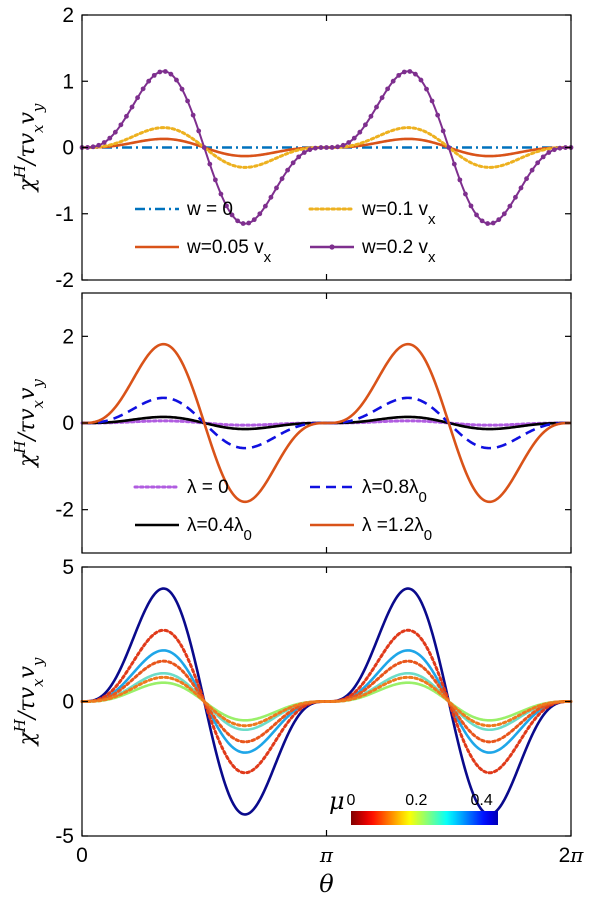 Image resolution: width=589 pixels, height=907 pixels. Describe the element at coordinates (282, 510) in the screenshot. I see `legend: λ = 0 λ=0.8λ0 λ=0.4λ0 λ =1.2λ0` at that location.